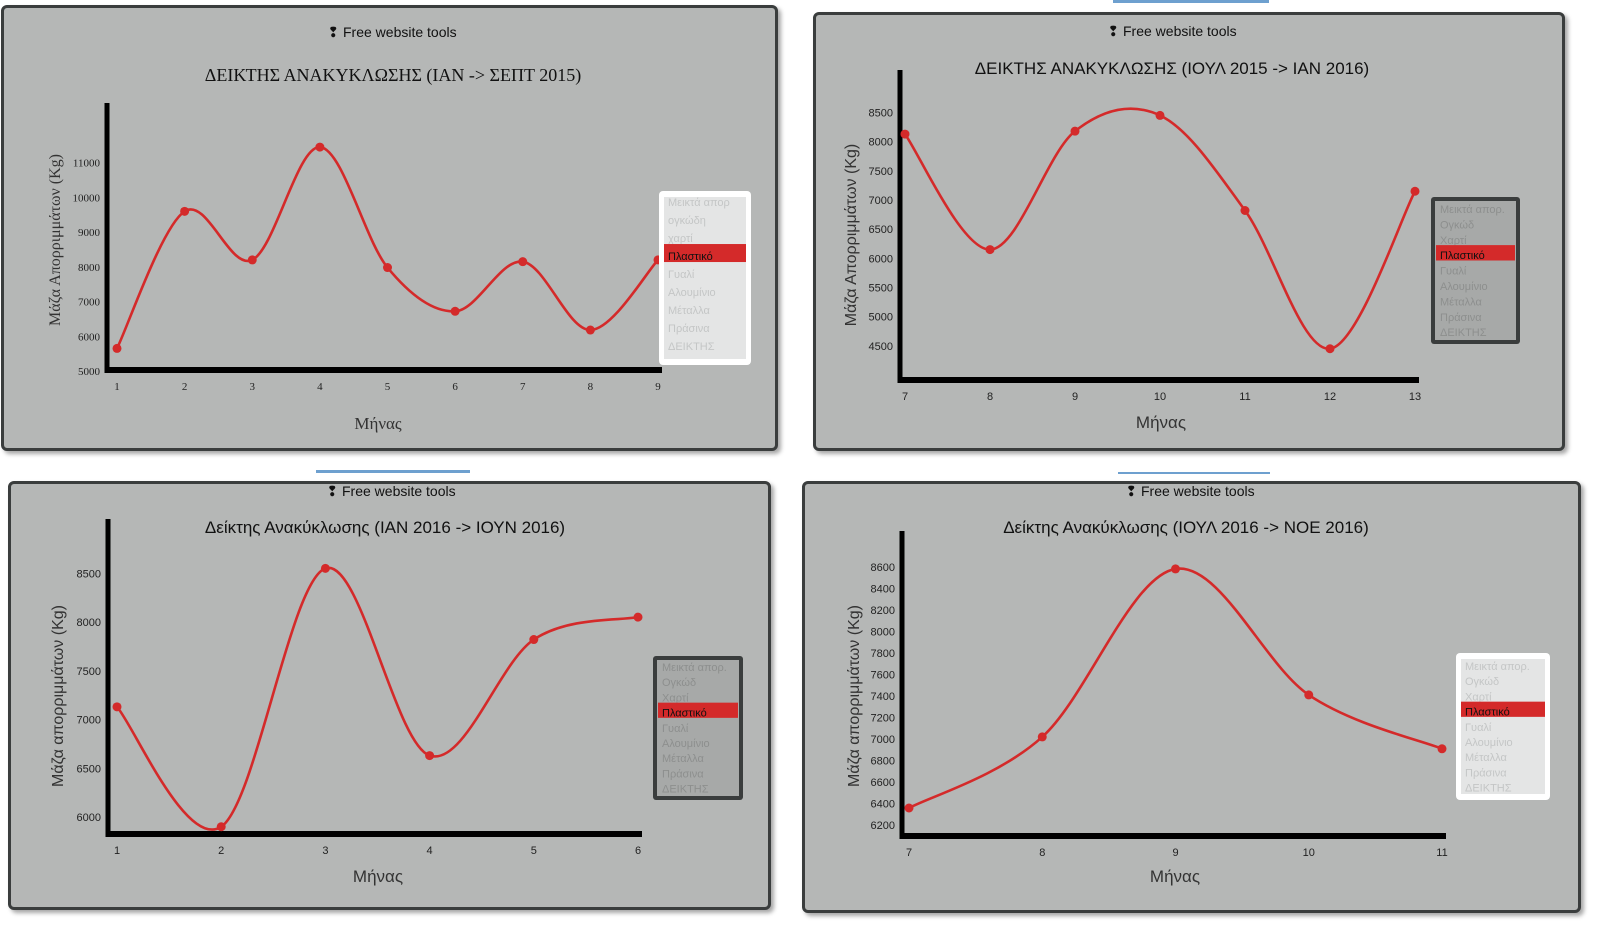  What do you see at coordinates (680, 239) in the screenshot?
I see `legend-item: χαρτί` at bounding box center [680, 239].